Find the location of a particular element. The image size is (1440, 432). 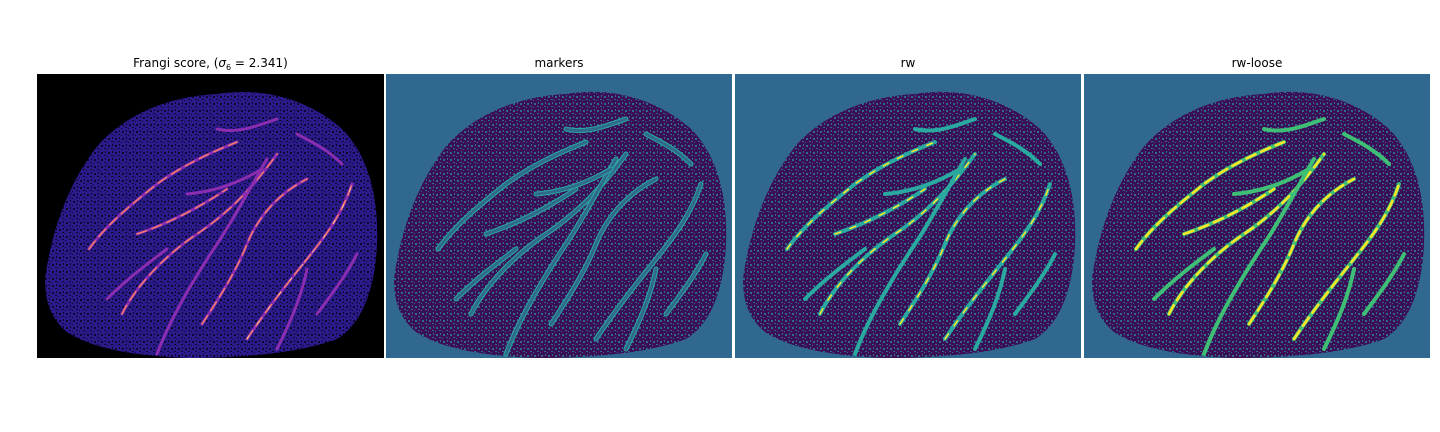

panel-title-frangi: Frangi score, (σ6 = 2.341) is located at coordinates (210, 64).